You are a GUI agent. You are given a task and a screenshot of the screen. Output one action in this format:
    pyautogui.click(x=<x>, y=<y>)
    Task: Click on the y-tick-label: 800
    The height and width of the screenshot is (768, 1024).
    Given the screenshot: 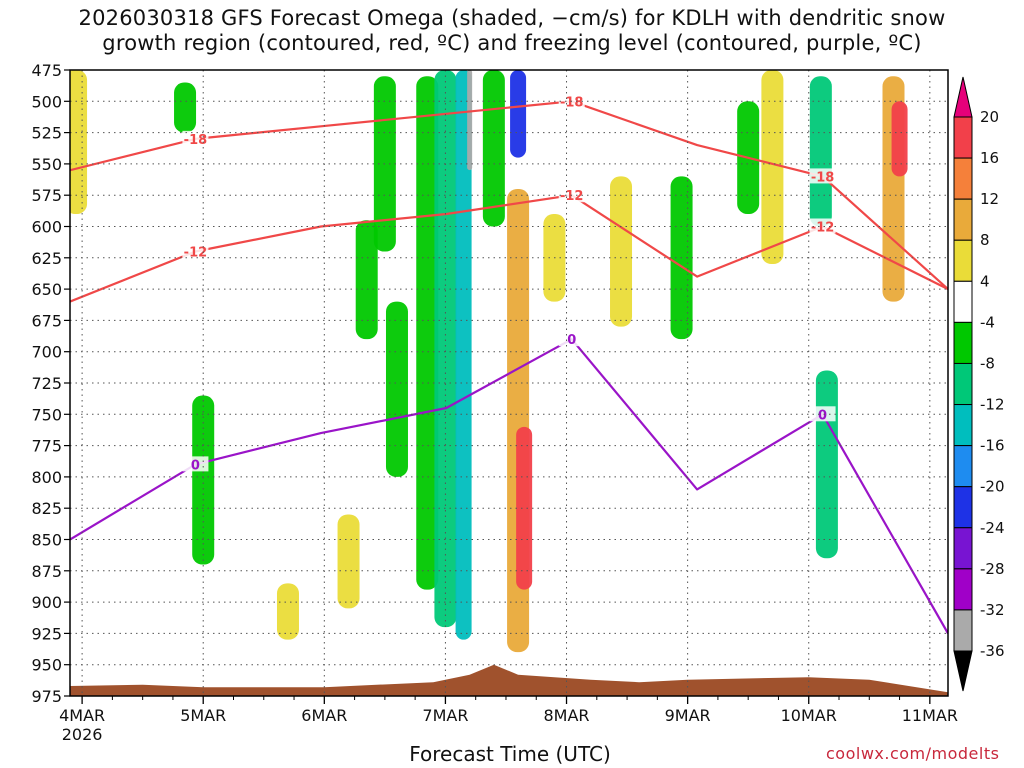 What is the action you would take?
    pyautogui.click(x=46, y=477)
    